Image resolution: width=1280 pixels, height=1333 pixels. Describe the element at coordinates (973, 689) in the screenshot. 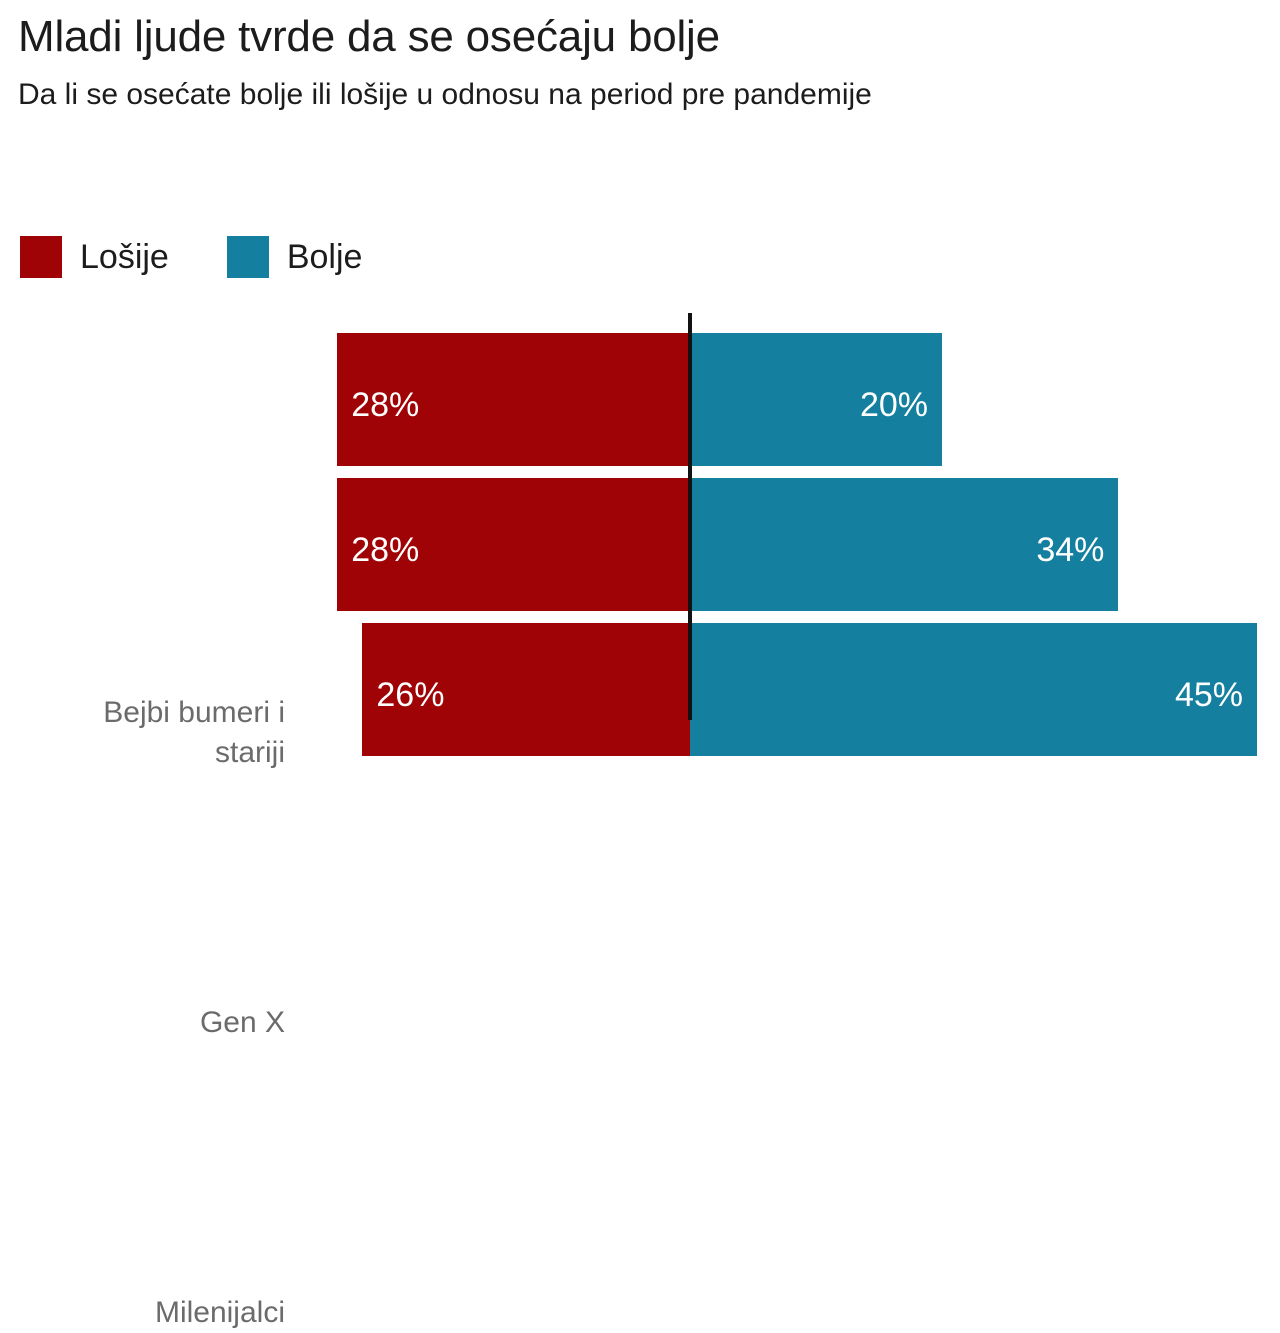

I see `bar-better: 45%` at that location.